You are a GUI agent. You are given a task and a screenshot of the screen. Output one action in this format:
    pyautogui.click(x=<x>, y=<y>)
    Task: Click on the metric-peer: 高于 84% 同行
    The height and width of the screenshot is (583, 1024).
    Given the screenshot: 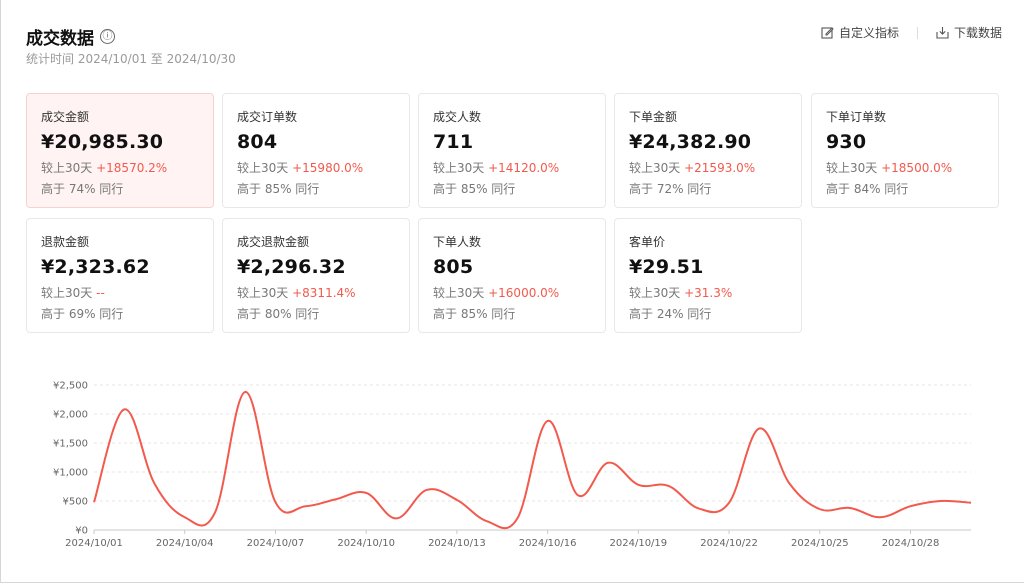 What is the action you would take?
    pyautogui.click(x=867, y=189)
    